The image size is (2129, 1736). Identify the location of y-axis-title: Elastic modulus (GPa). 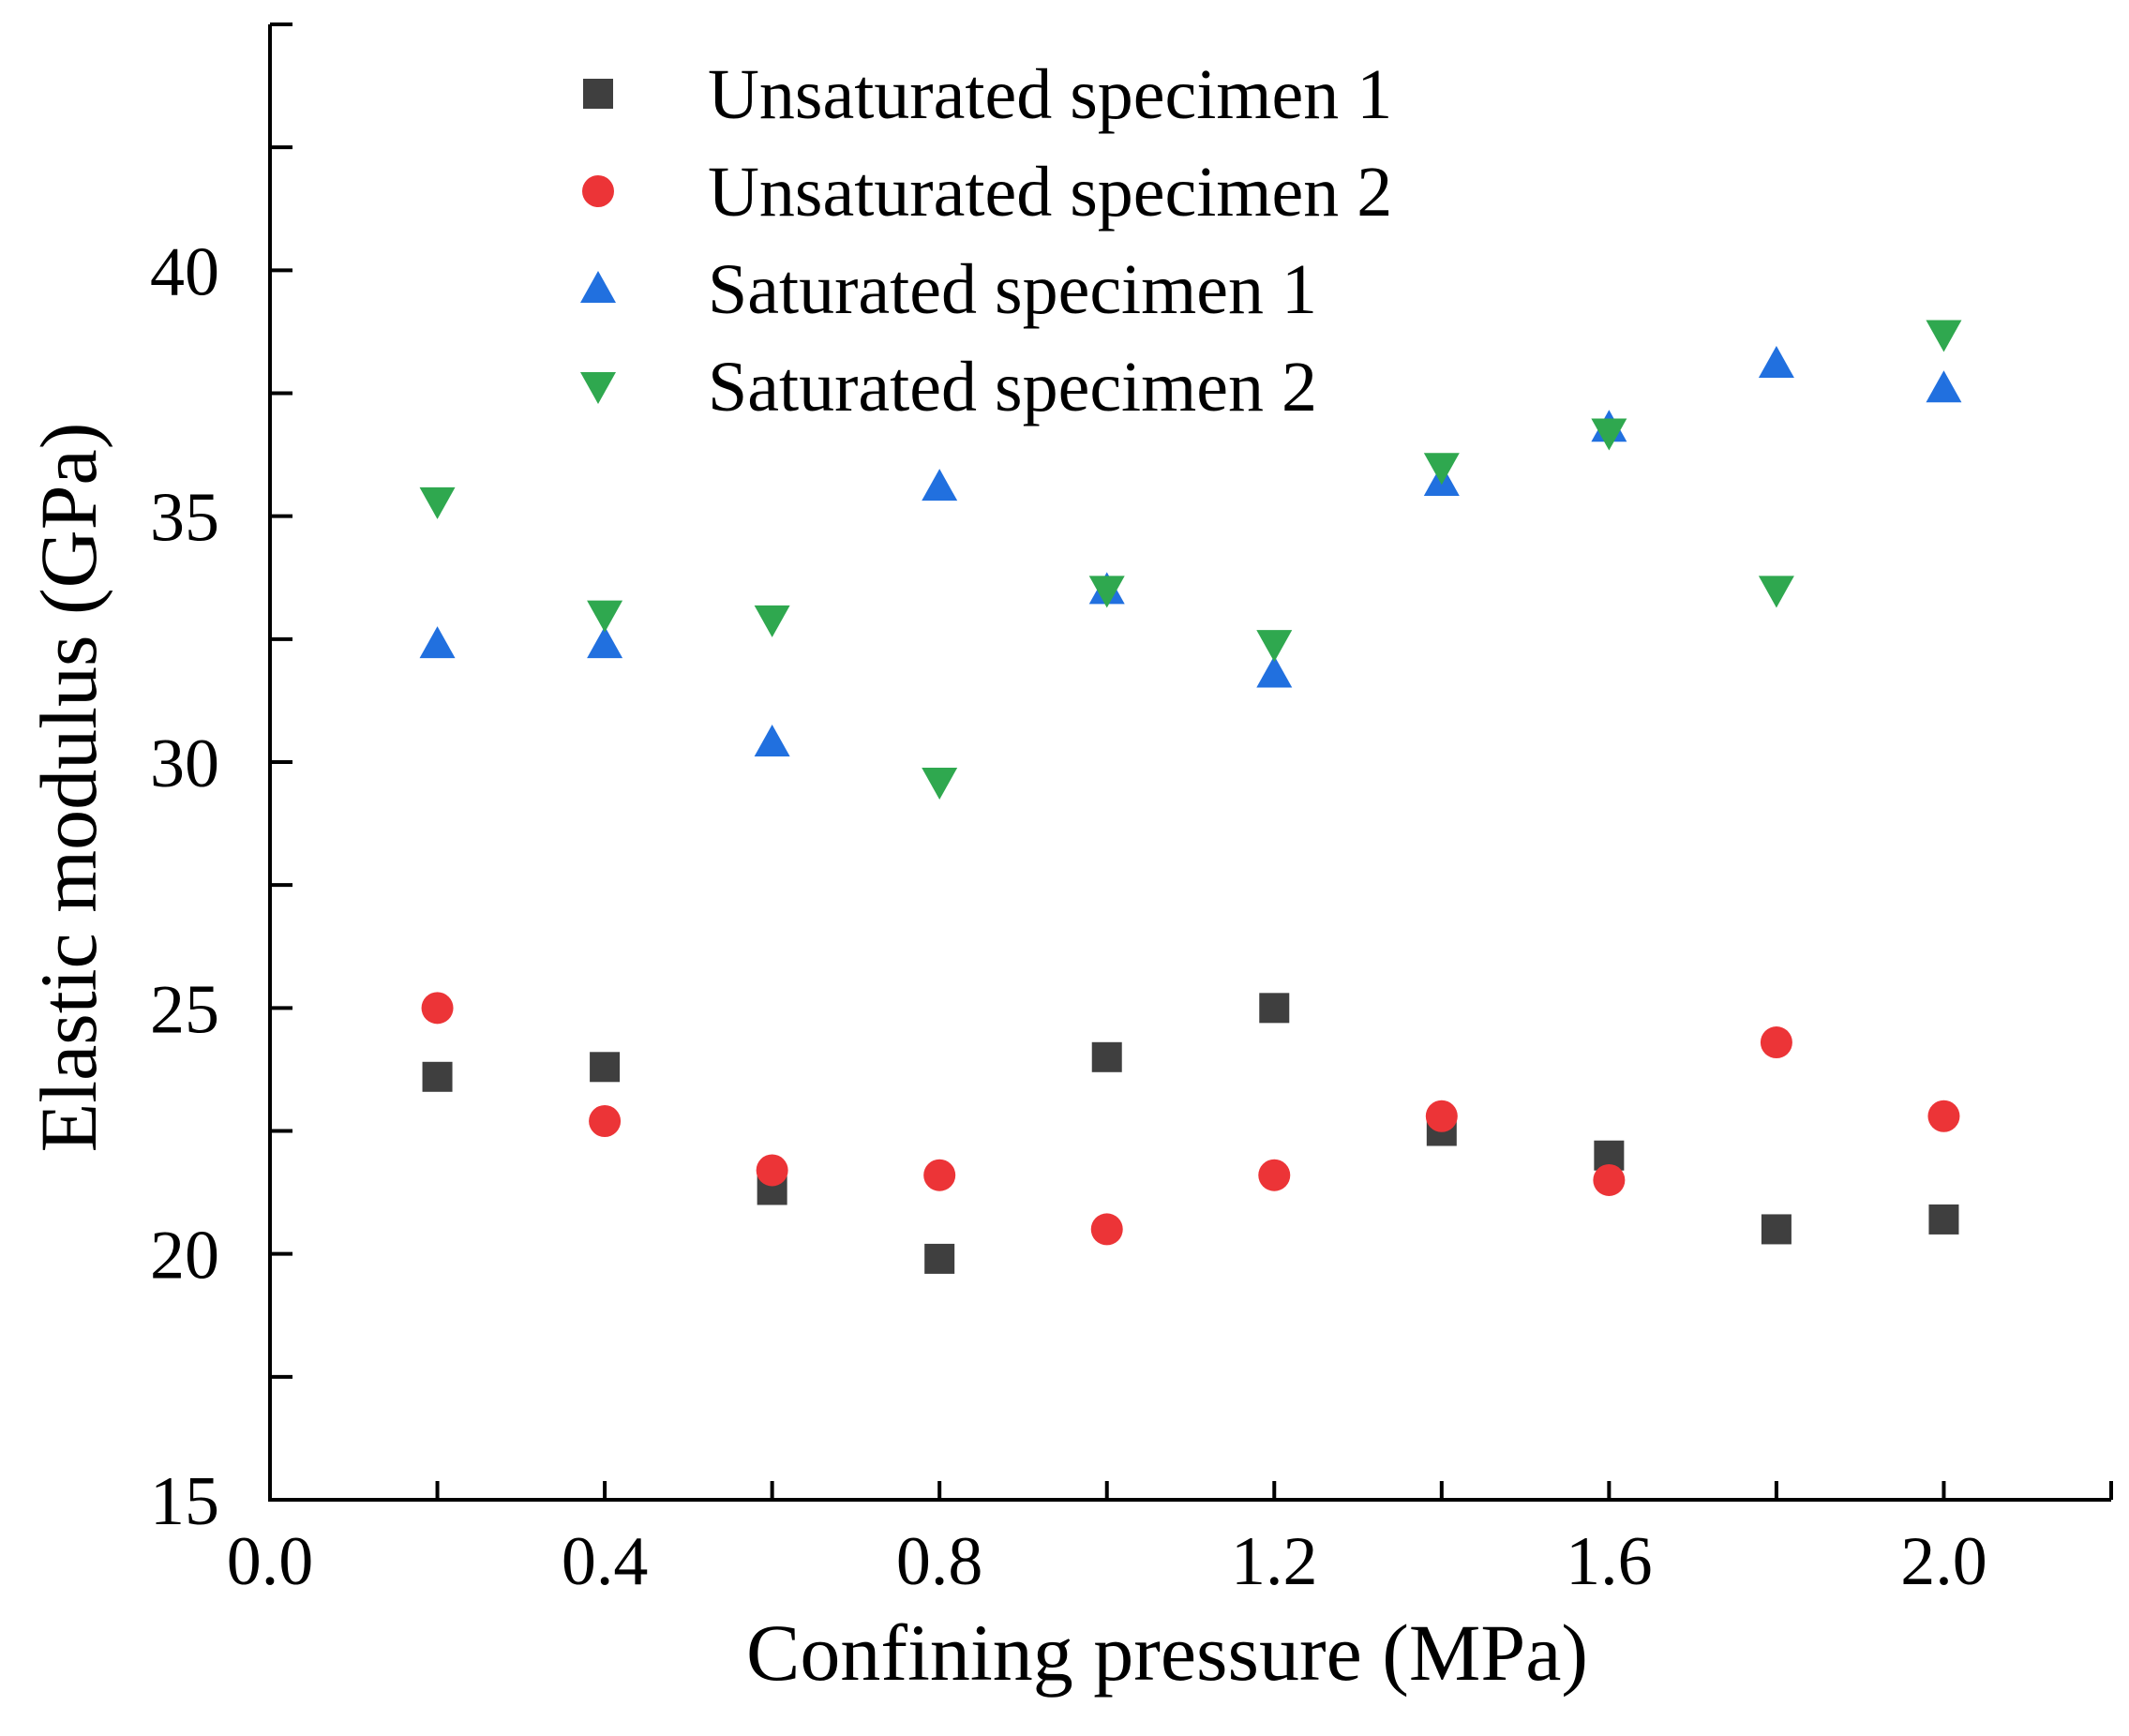
(68, 788).